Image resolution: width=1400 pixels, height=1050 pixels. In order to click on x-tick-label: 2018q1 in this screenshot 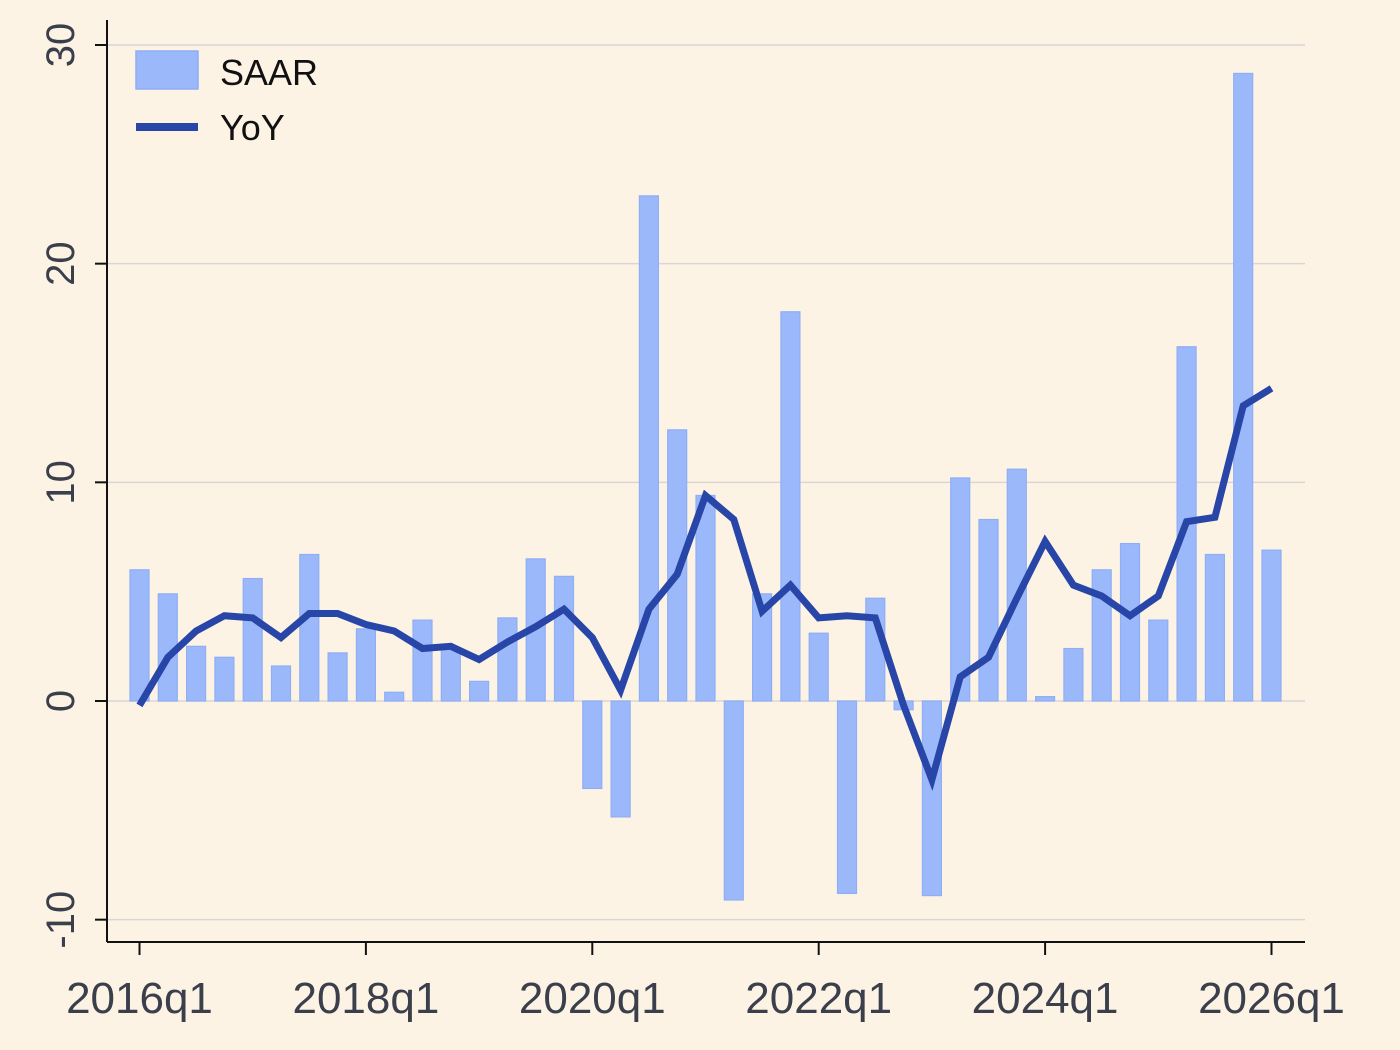, I will do `click(365, 998)`.